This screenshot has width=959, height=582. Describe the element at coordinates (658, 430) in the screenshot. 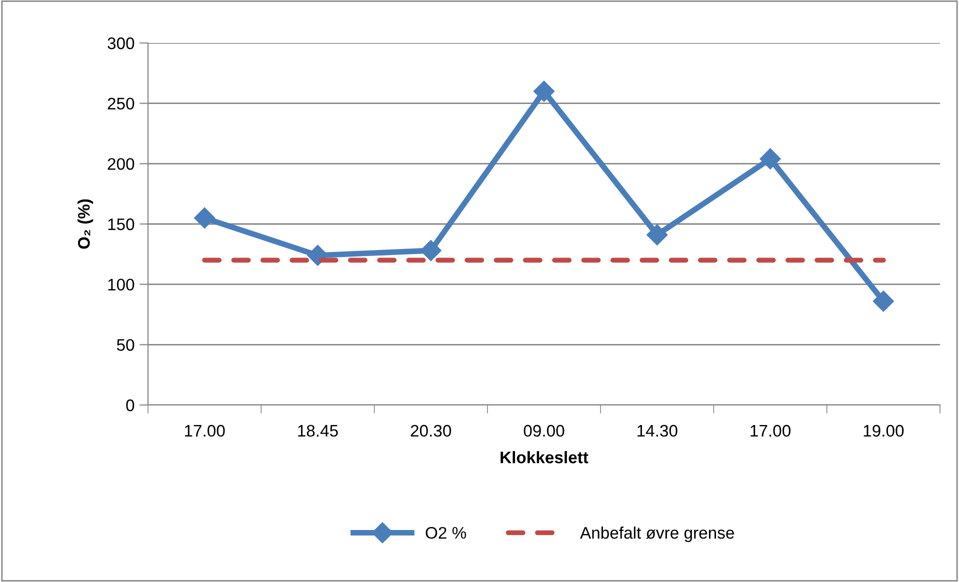

I see `x-tick-label: 14.30` at that location.